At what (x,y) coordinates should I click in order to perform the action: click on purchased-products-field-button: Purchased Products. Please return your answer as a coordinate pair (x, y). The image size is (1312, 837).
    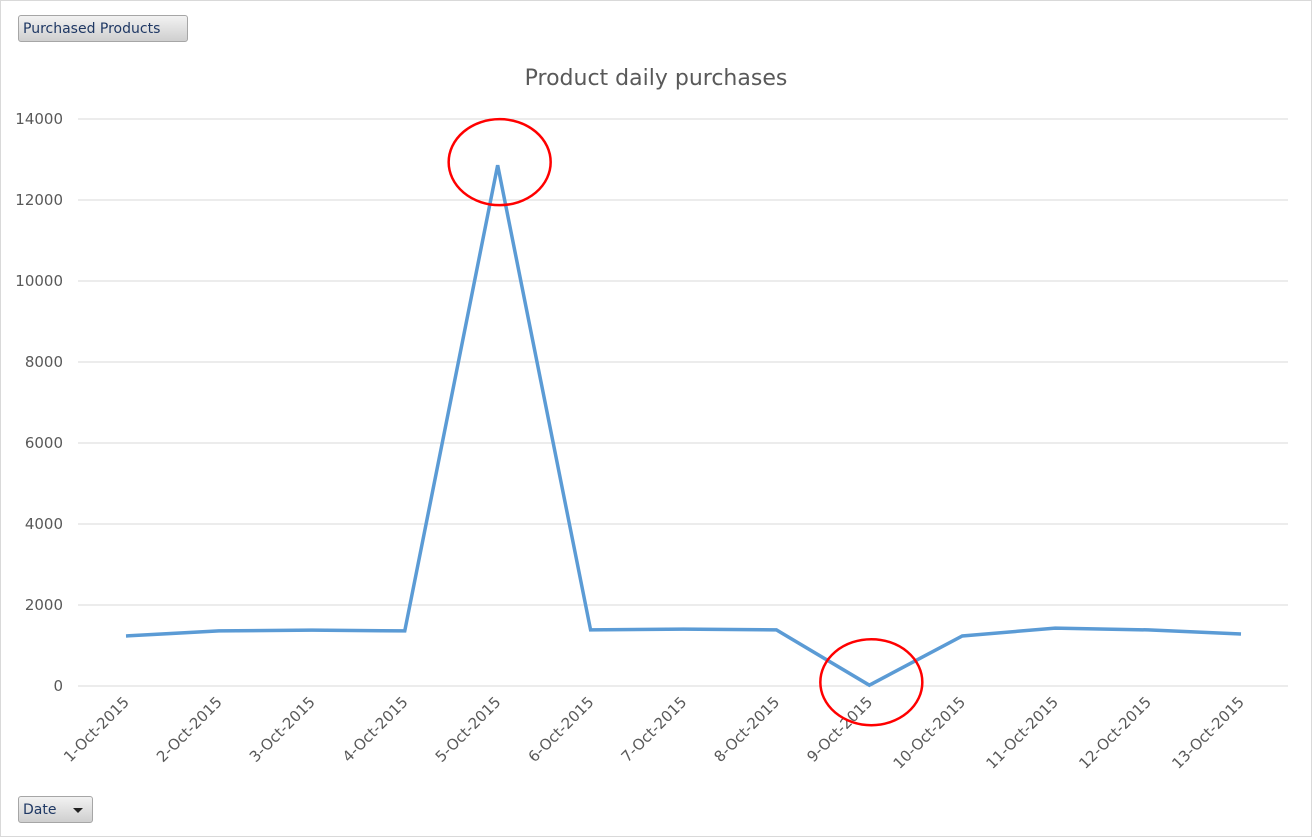
    Looking at the image, I should click on (103, 28).